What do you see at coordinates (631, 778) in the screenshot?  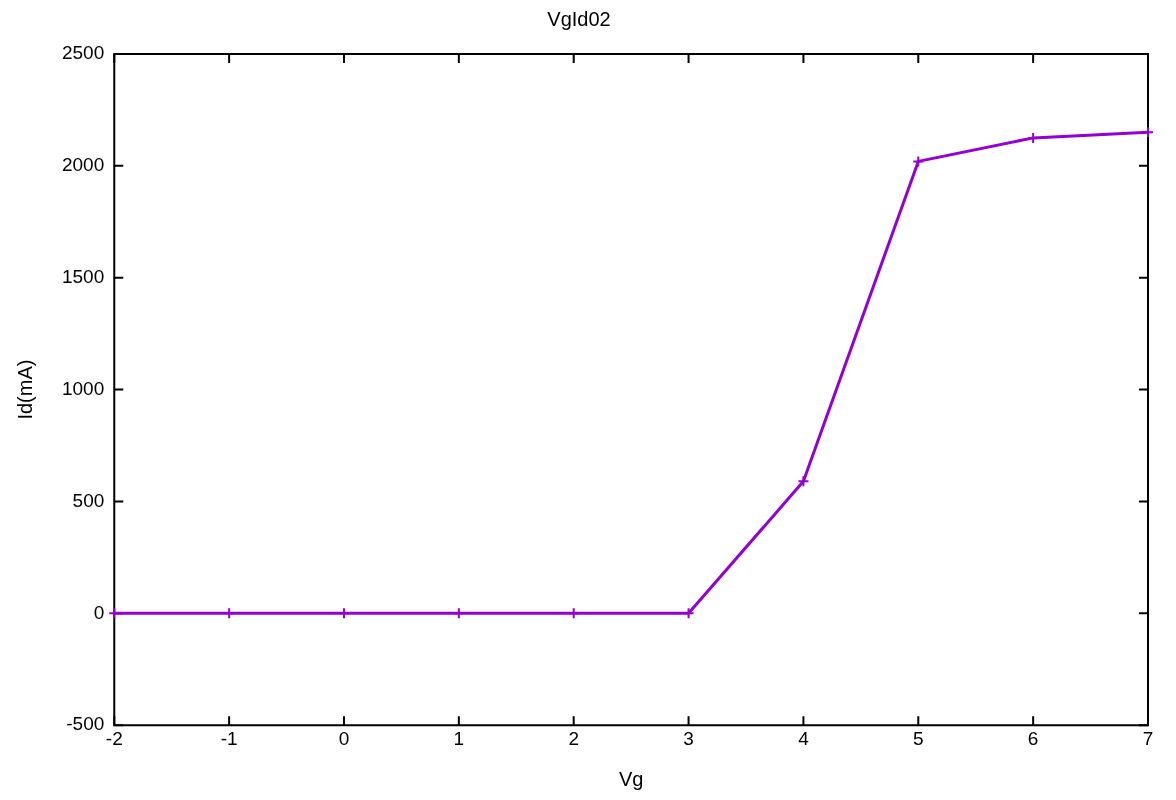 I see `x-axis-title: Vg` at bounding box center [631, 778].